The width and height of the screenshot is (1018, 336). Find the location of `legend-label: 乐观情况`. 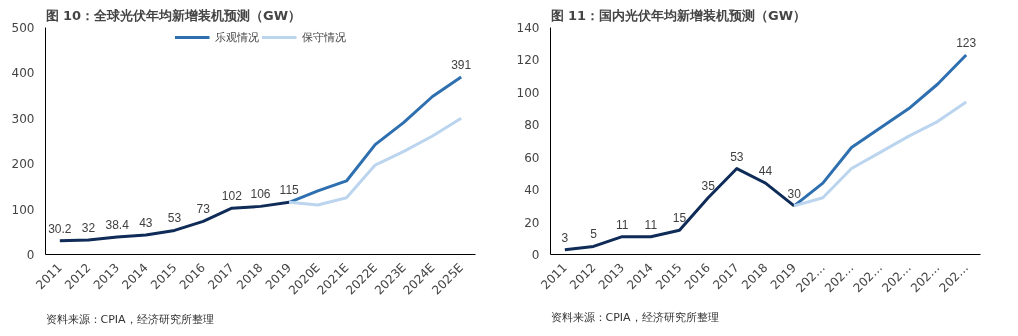

legend-label: 乐观情况 is located at coordinates (236, 37).